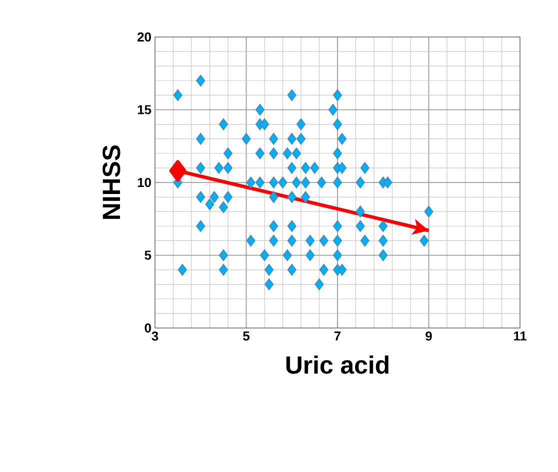  I want to click on x-tick-label: 9, so click(429, 336).